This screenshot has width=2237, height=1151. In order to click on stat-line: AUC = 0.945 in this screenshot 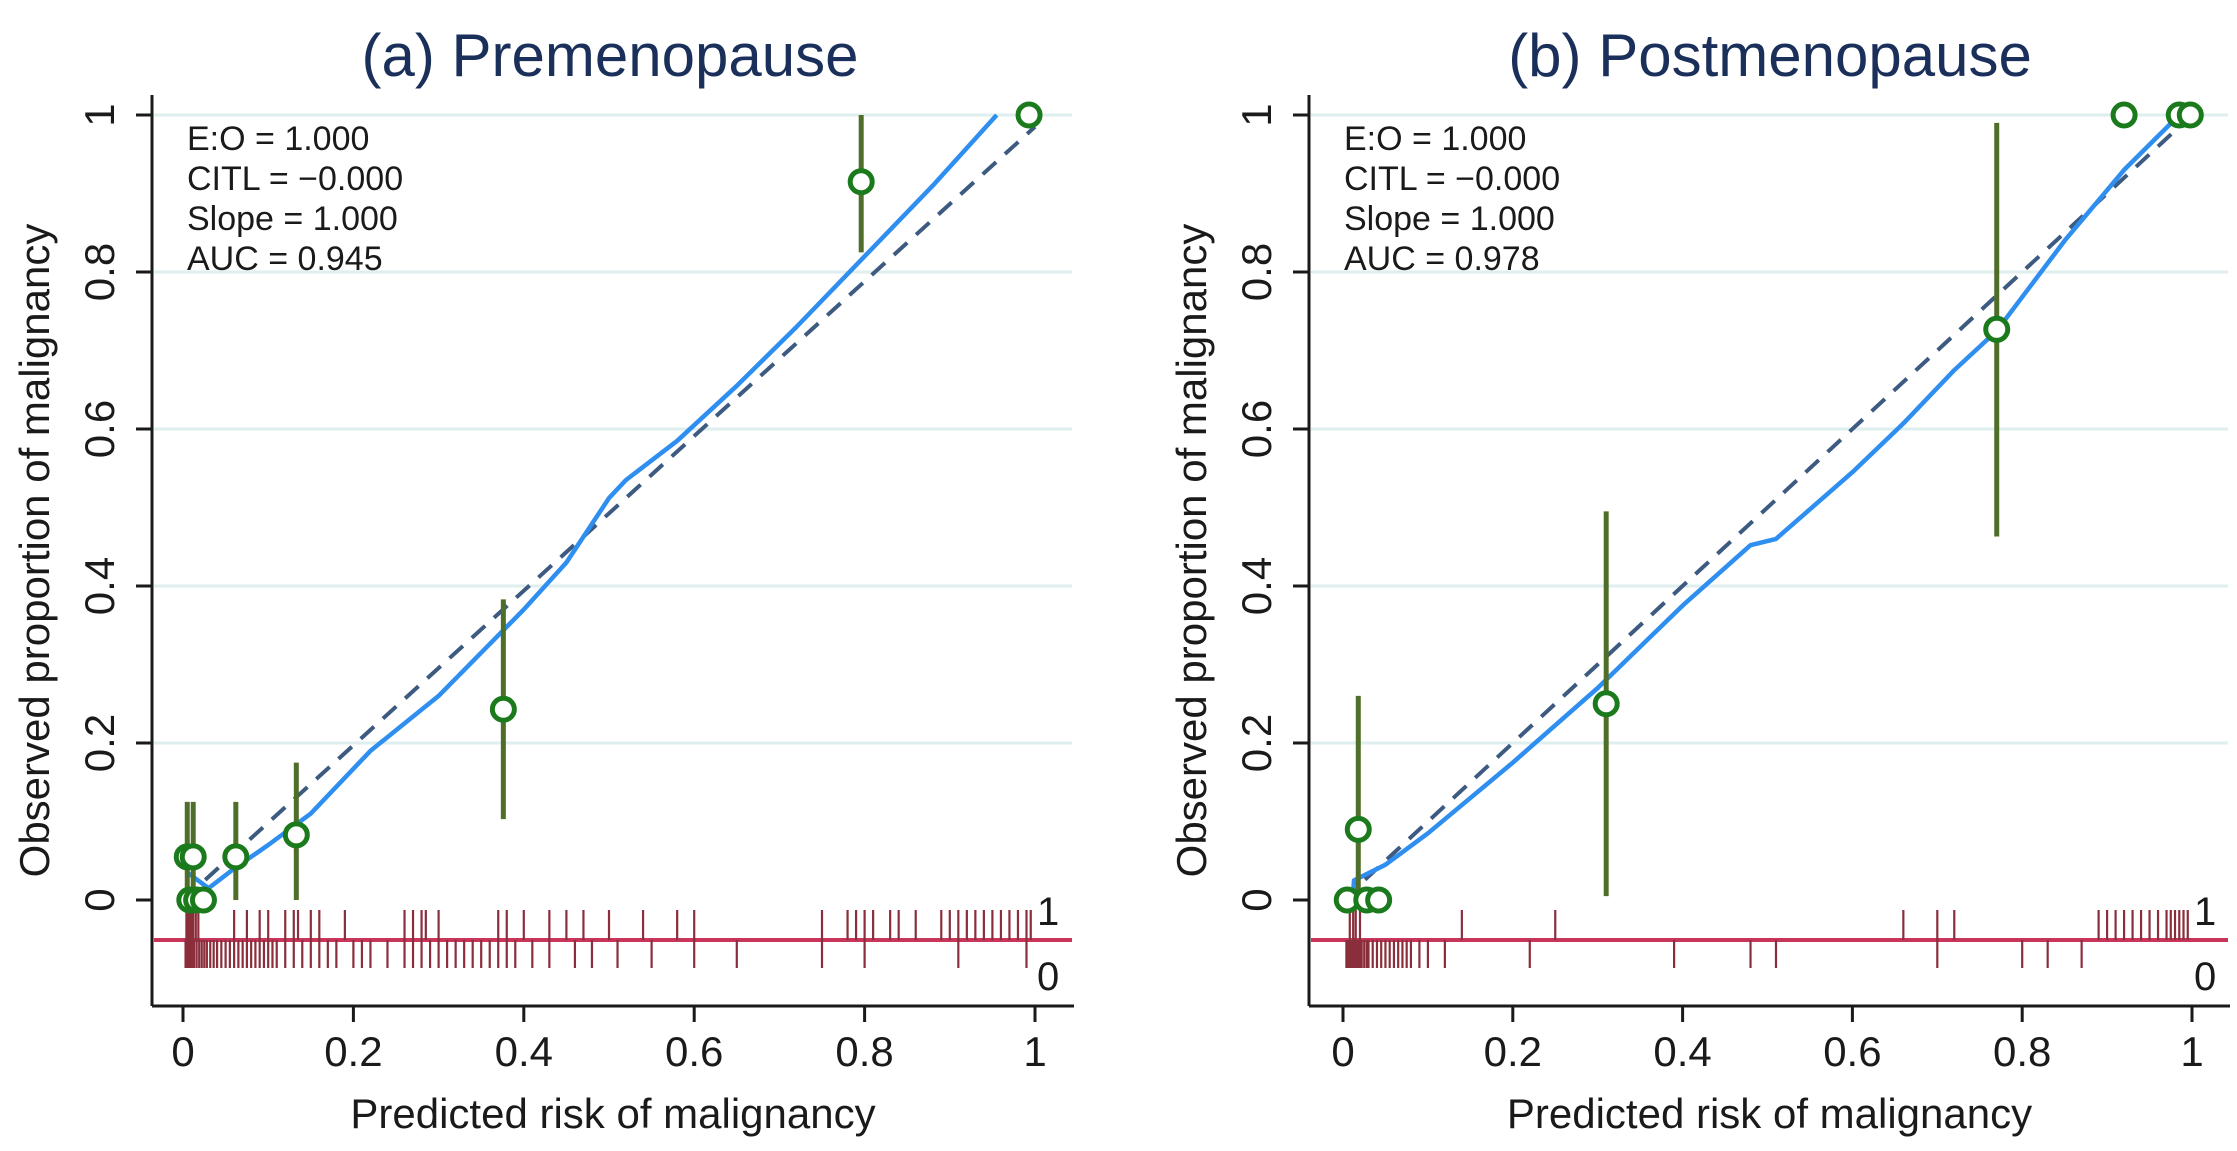, I will do `click(285, 259)`.